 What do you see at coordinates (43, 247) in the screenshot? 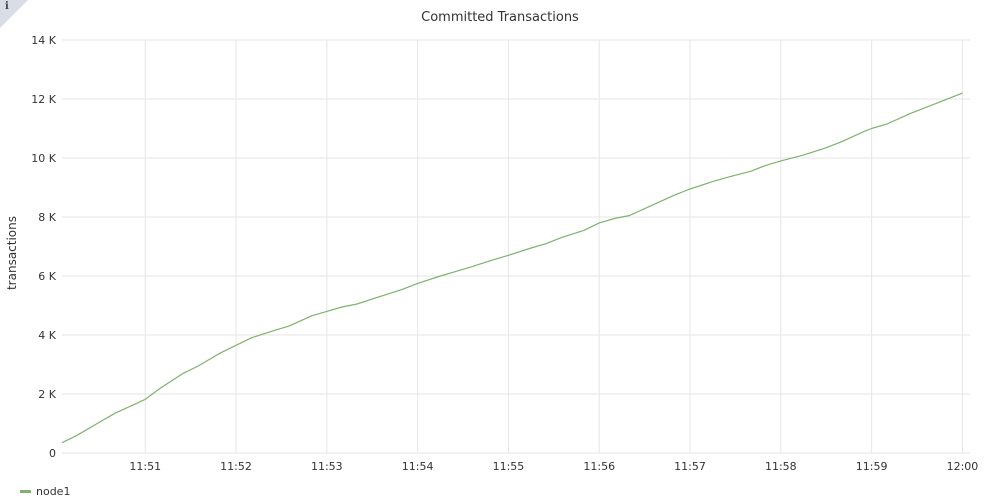
I see `y-tick-labels: 0 2 K 4 K 6 K 8 K 10 K 12 K 14 K` at bounding box center [43, 247].